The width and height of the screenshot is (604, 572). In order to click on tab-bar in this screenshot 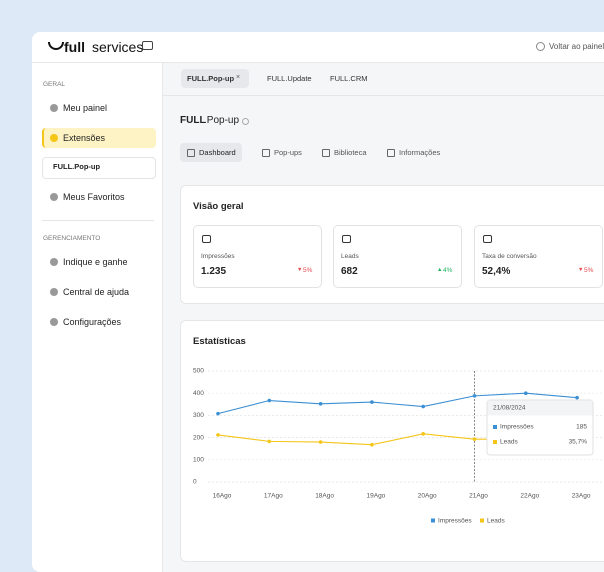, I will do `click(383, 95)`.